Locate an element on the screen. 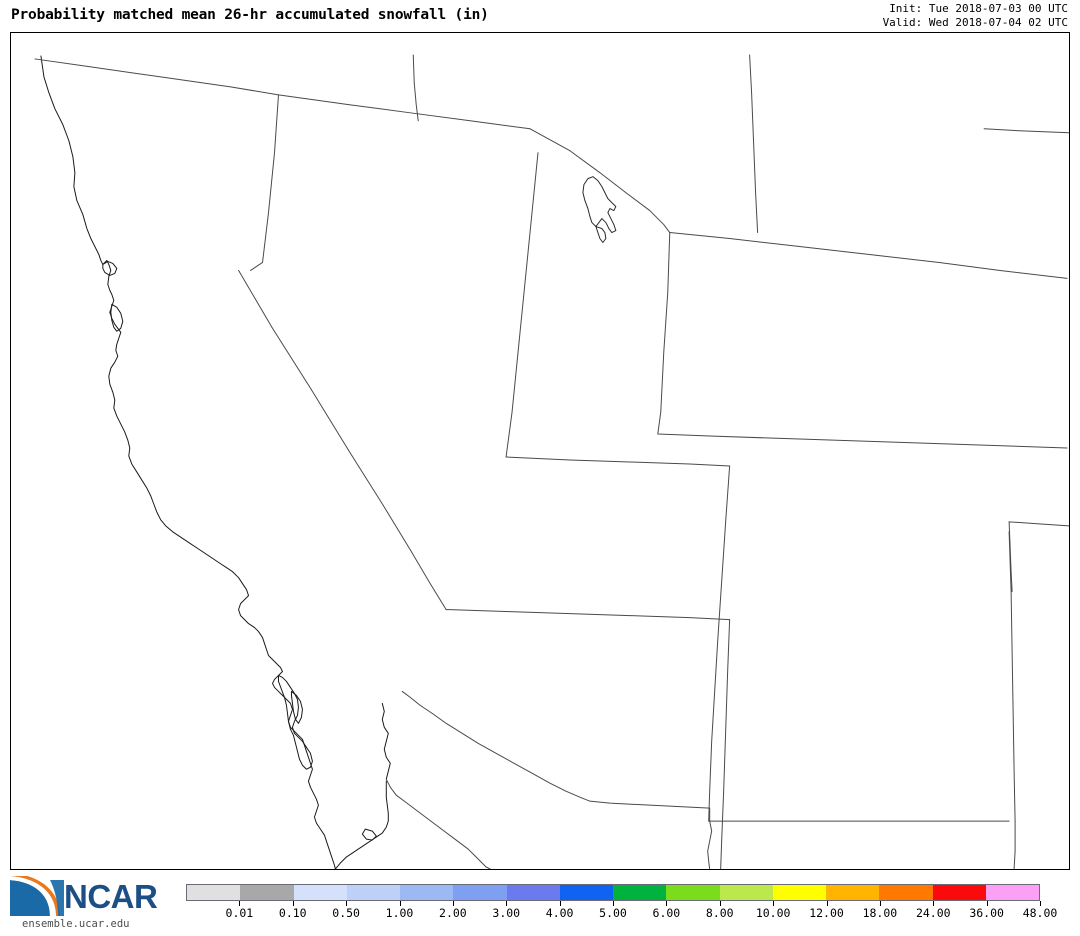  colorbar-tick-label-11: 12.00 is located at coordinates (826, 913).